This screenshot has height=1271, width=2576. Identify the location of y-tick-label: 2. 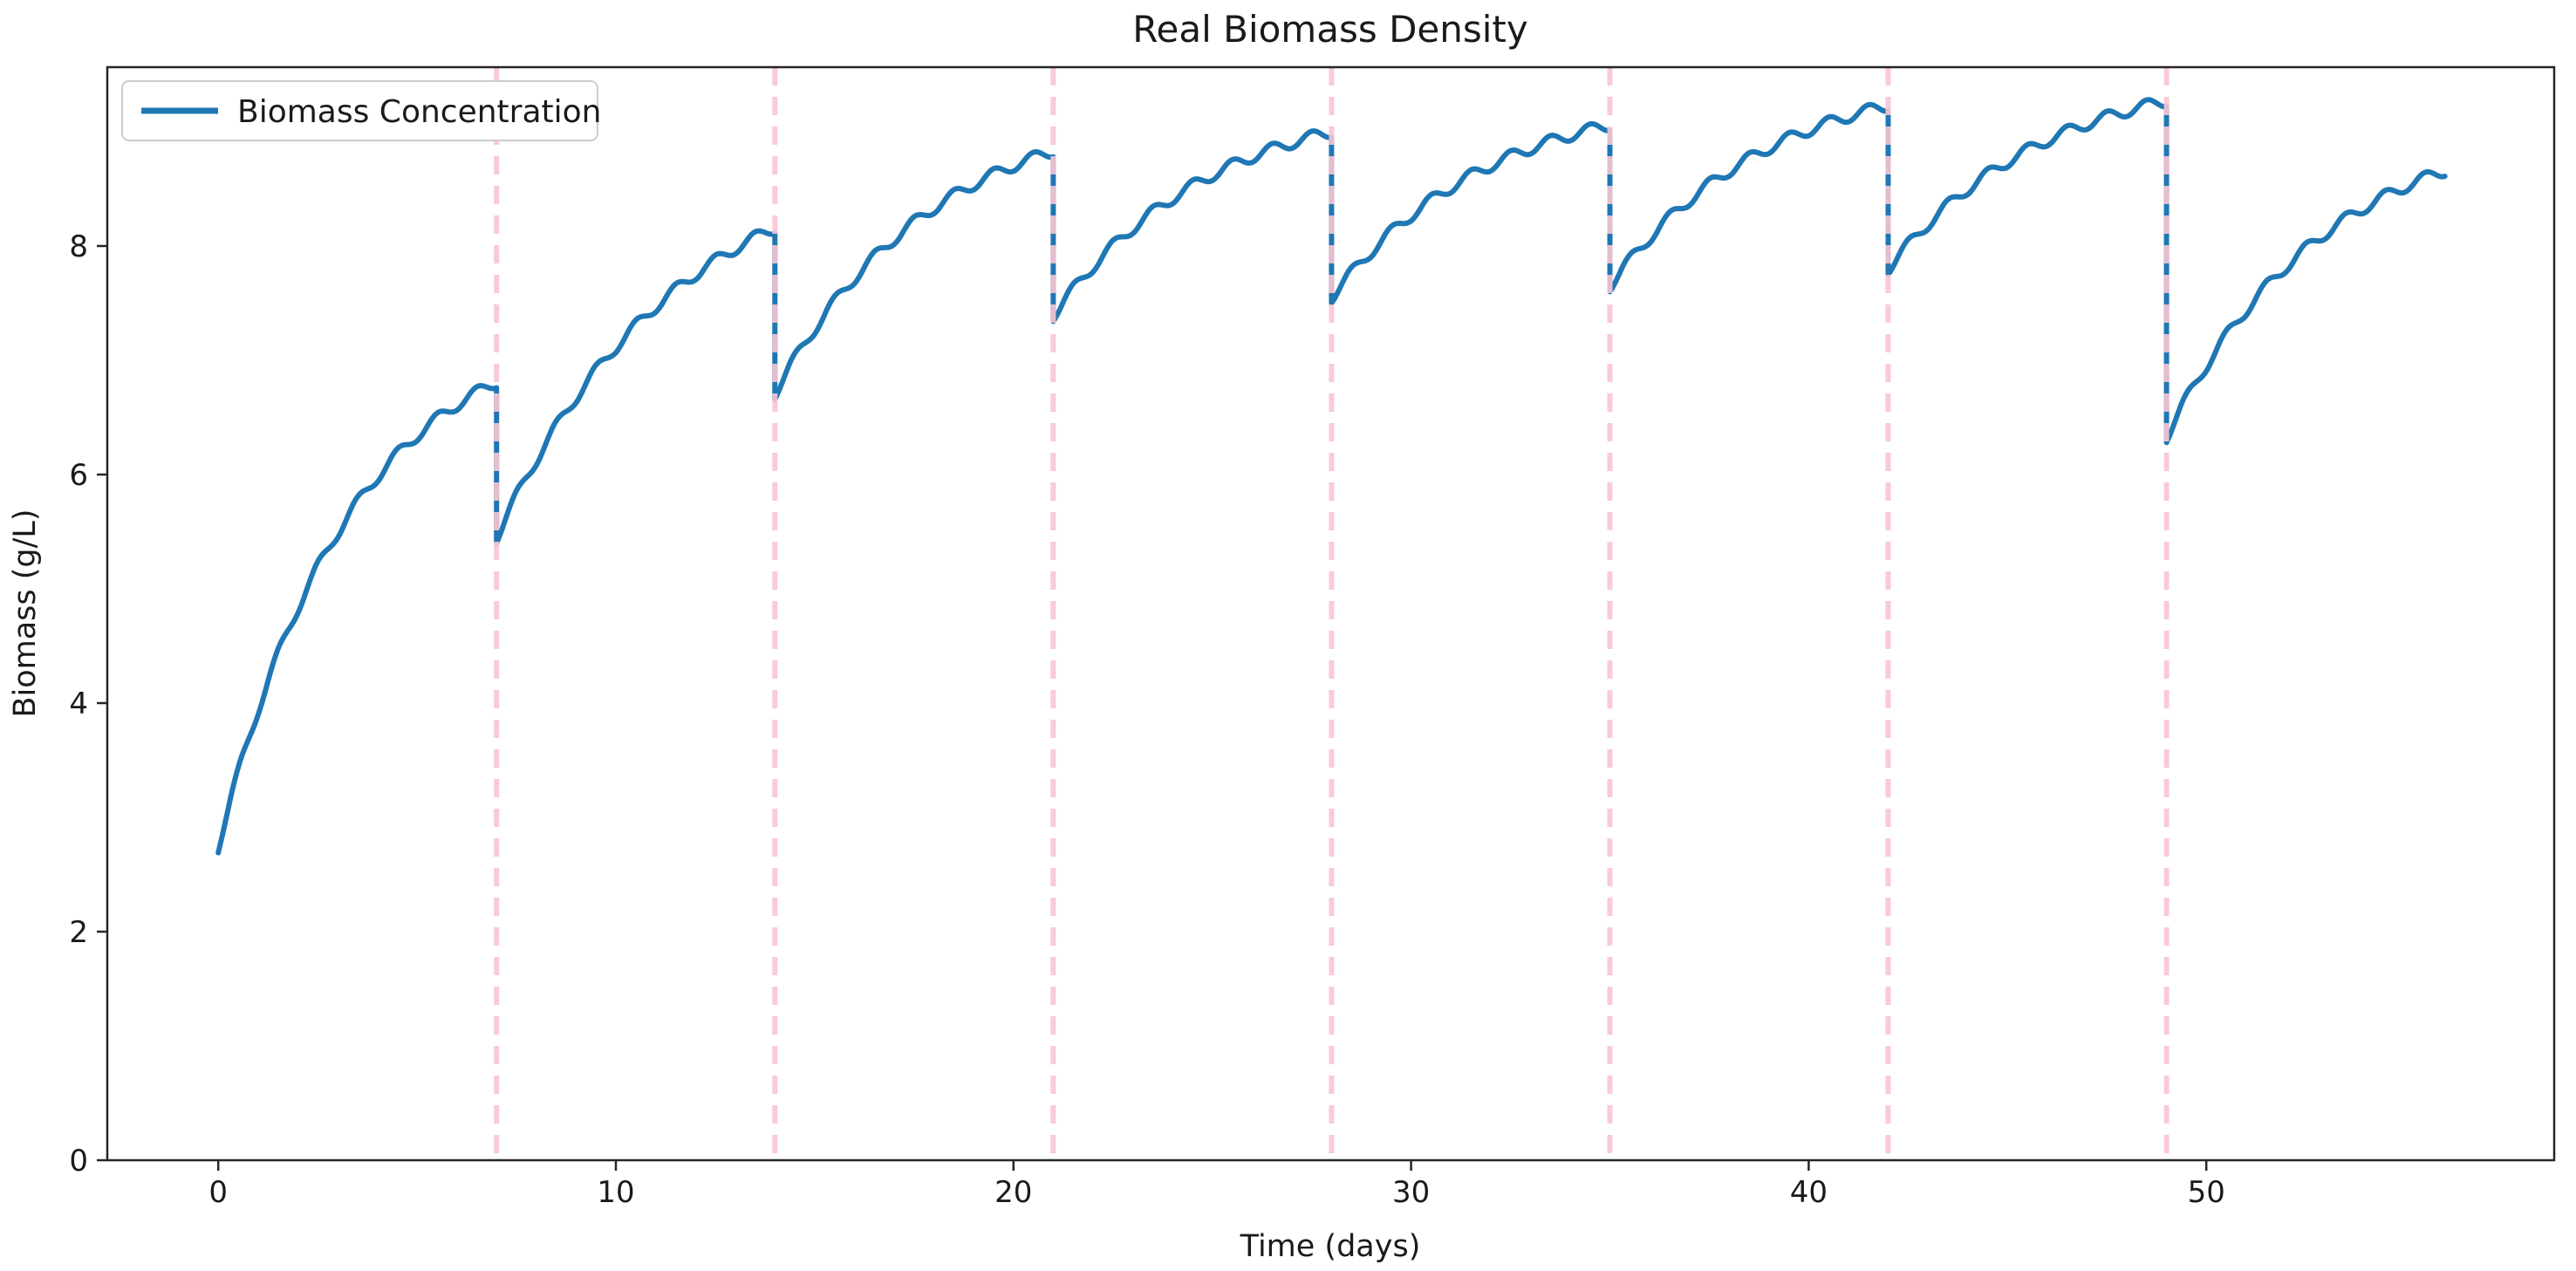
(78, 932).